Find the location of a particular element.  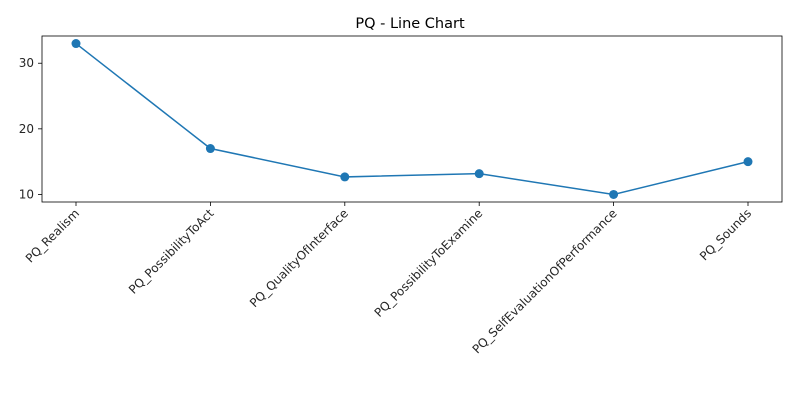

y-tick-label: 20 is located at coordinates (26, 129).